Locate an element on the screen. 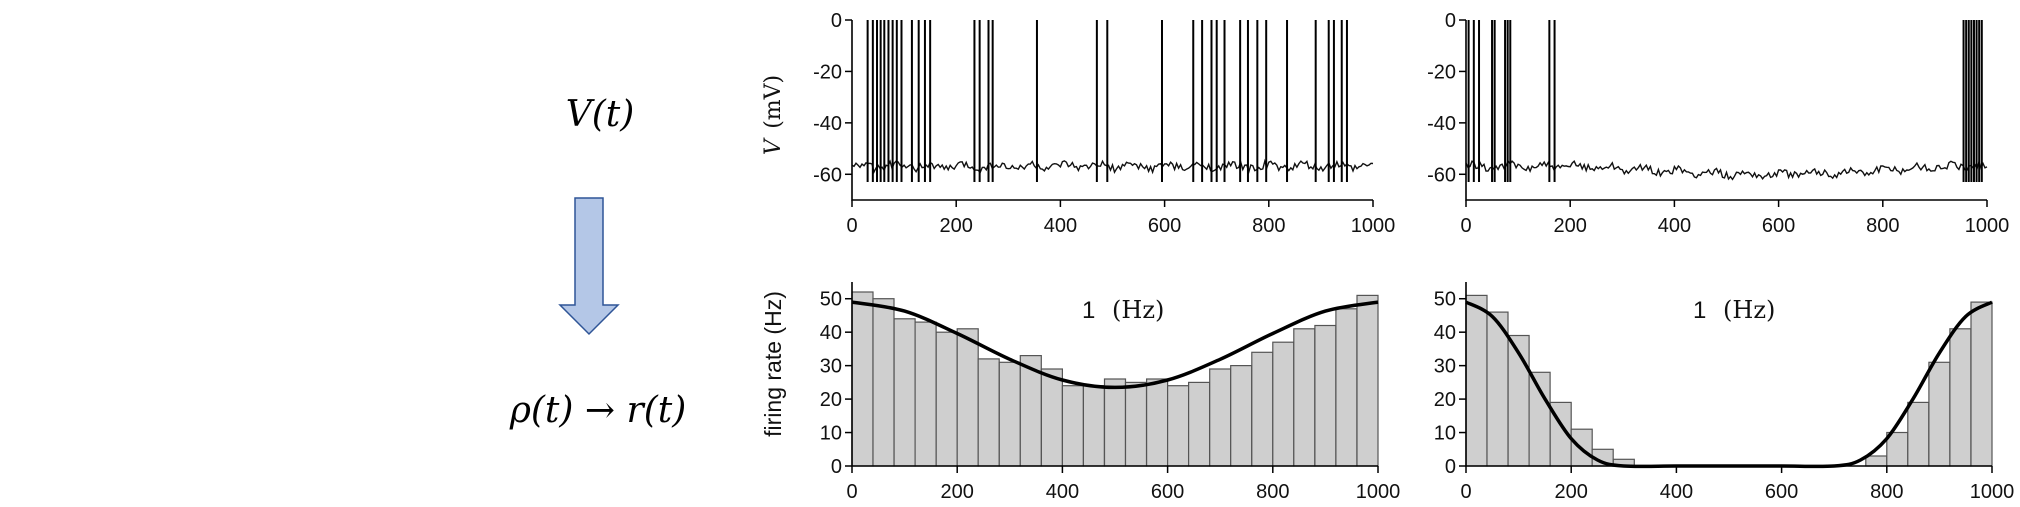 This screenshot has width=2020, height=507. voltage-panel-left: V (mV) 0 200 400 600 800 1000 0 -20 -40 -60 is located at coordinates (1078, 123).